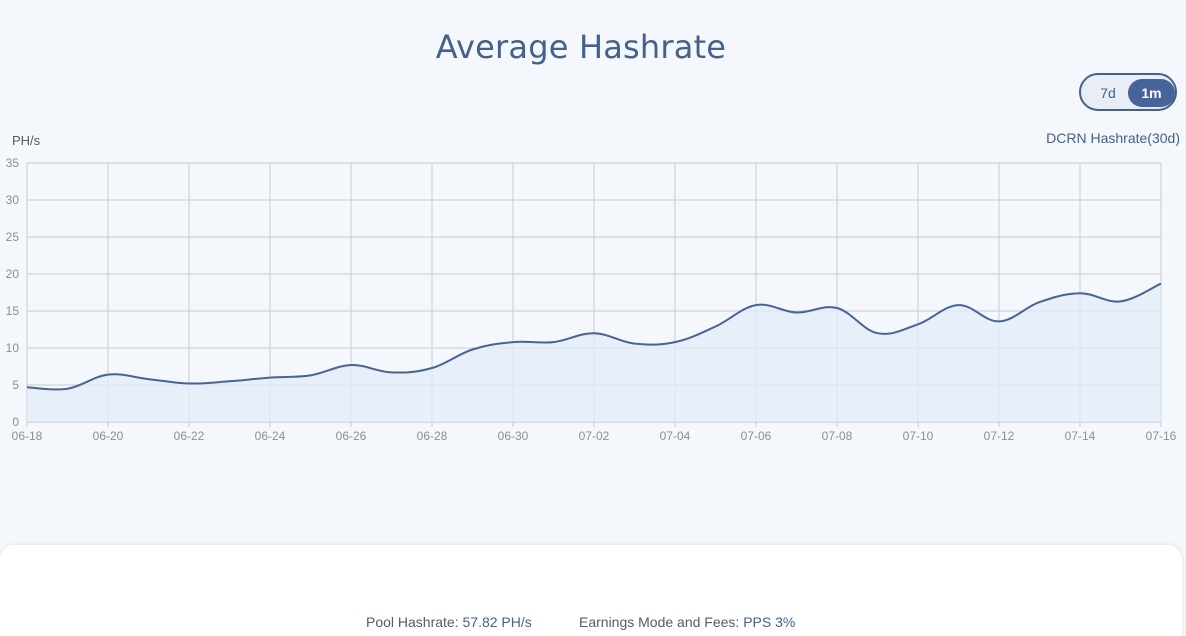  Describe the element at coordinates (513, 436) in the screenshot. I see `x-tick-label: 06-30` at that location.